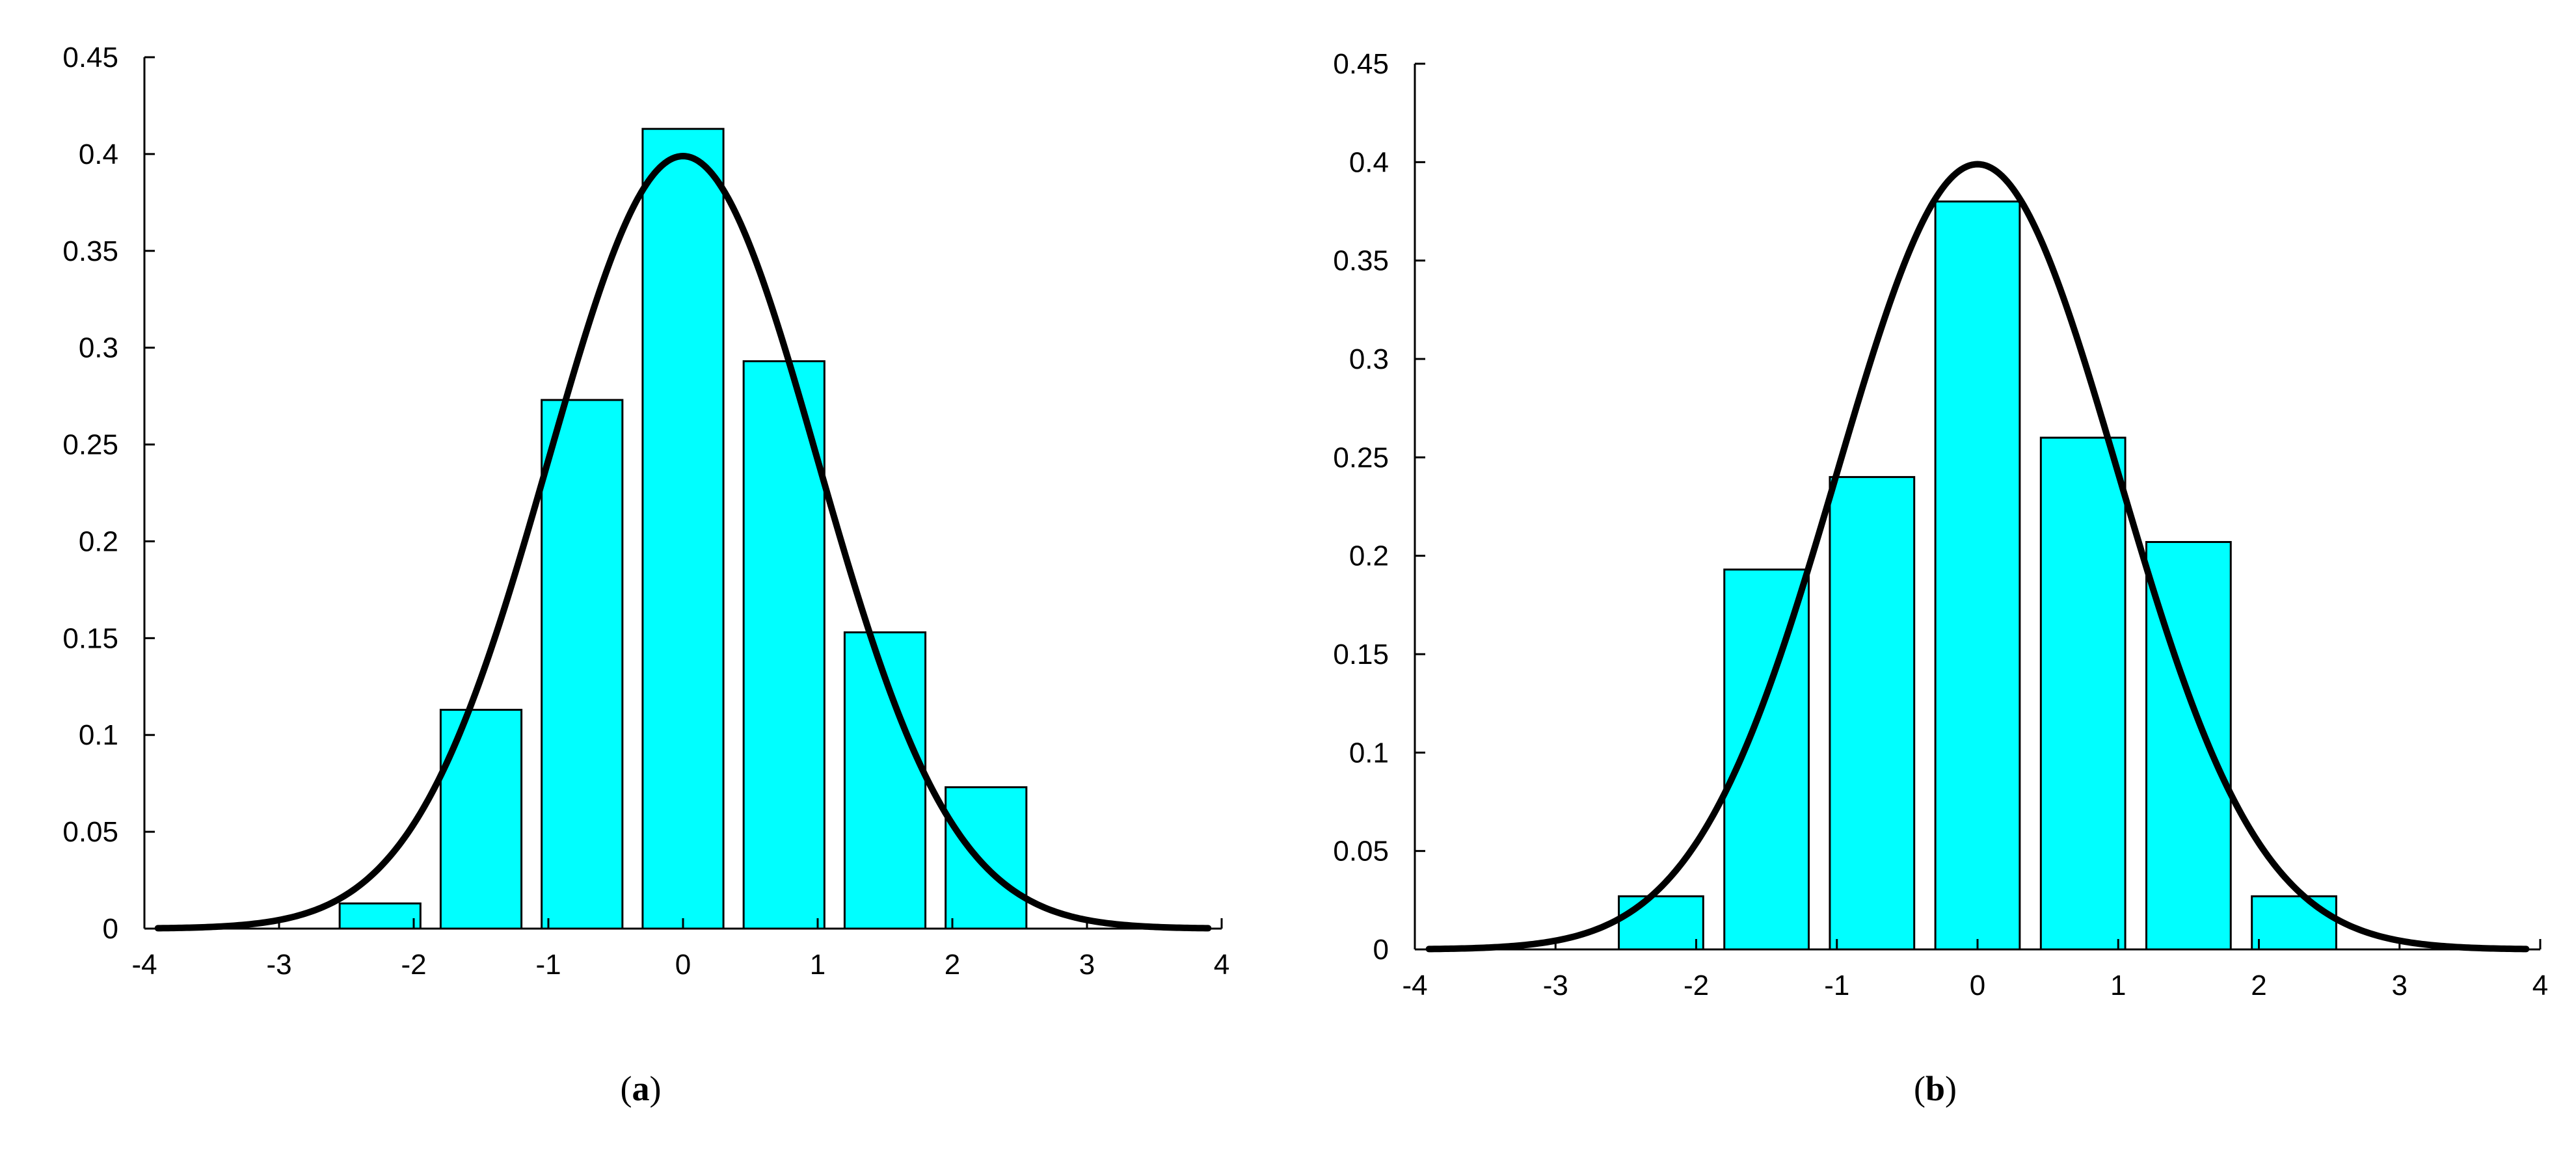  What do you see at coordinates (1361, 852) in the screenshot?
I see `y-tick-label-b-1: 0.05` at bounding box center [1361, 852].